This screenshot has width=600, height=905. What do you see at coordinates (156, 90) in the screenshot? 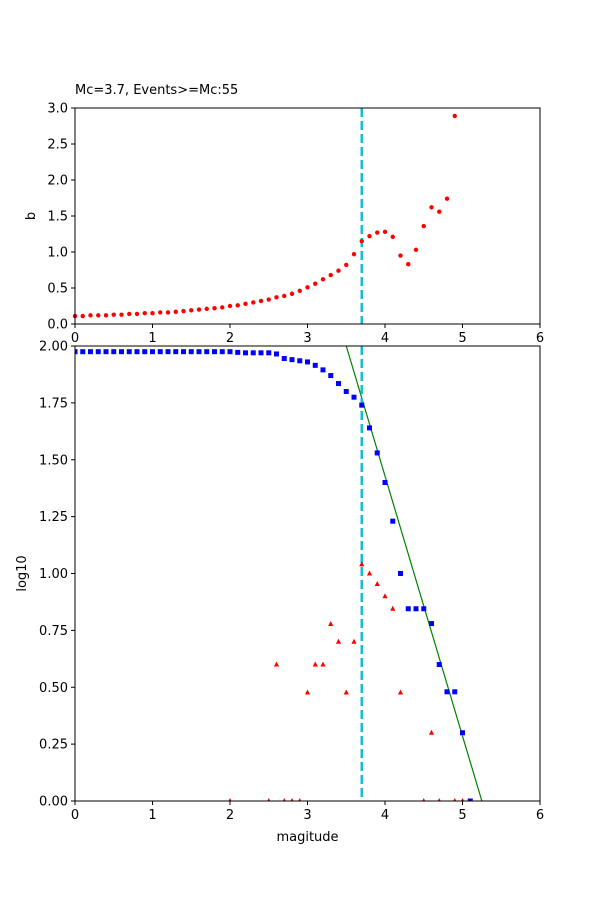
I see `b-plot-title: Mc=3.7, Events>=Mc:55` at bounding box center [156, 90].